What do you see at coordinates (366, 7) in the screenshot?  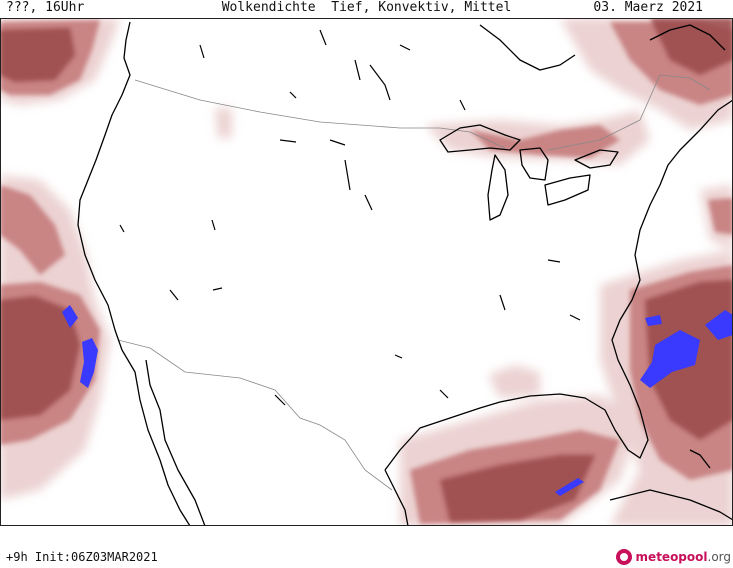 I see `map-title: Wolkendichte Tief, Konvektiv, Mittel` at bounding box center [366, 7].